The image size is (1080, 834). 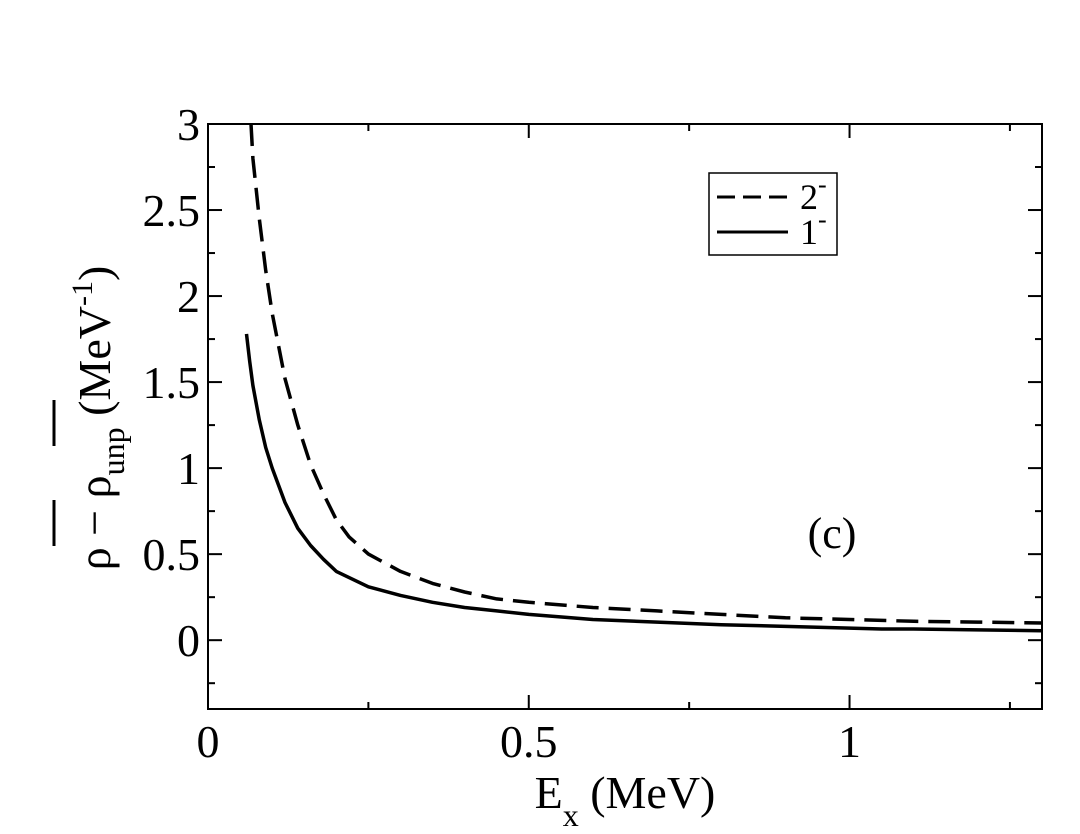 I want to click on y-axis-title-unit-sup: -1, so click(x=82, y=293).